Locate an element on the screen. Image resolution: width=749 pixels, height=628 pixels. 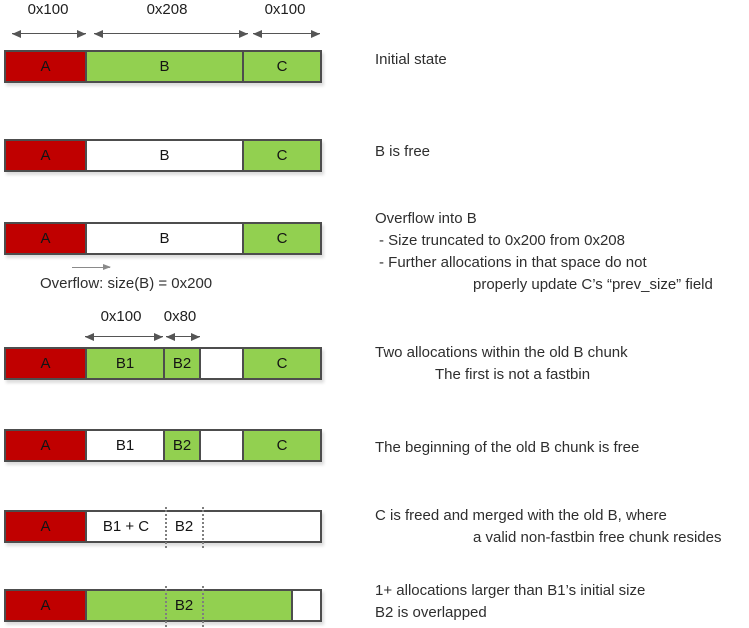
memory-bar-row3: A B C is located at coordinates (163, 238).